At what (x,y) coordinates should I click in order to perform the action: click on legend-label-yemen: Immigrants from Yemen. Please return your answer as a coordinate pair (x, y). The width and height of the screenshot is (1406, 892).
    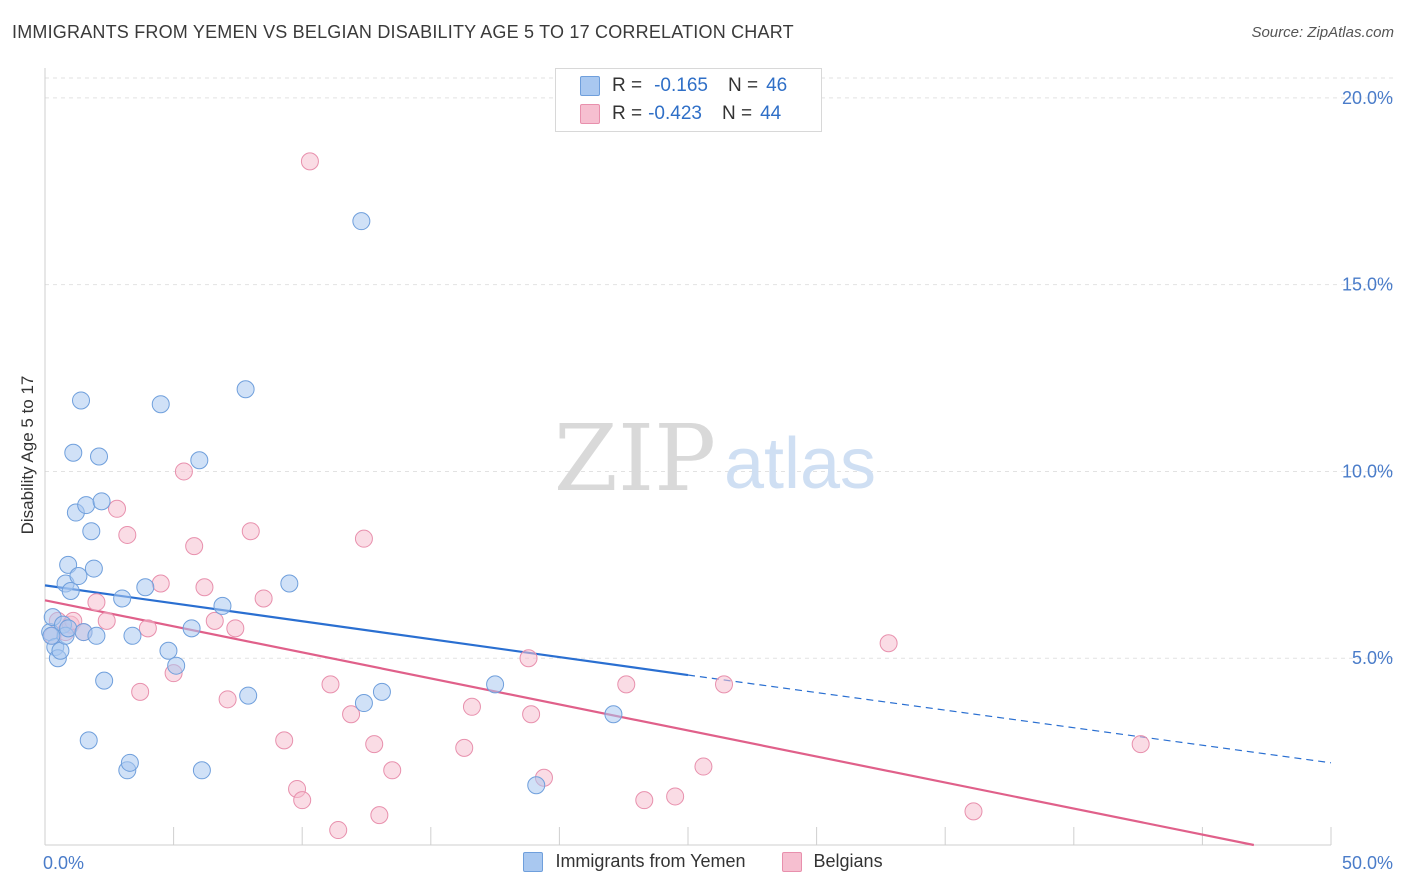
    Looking at the image, I should click on (650, 861).